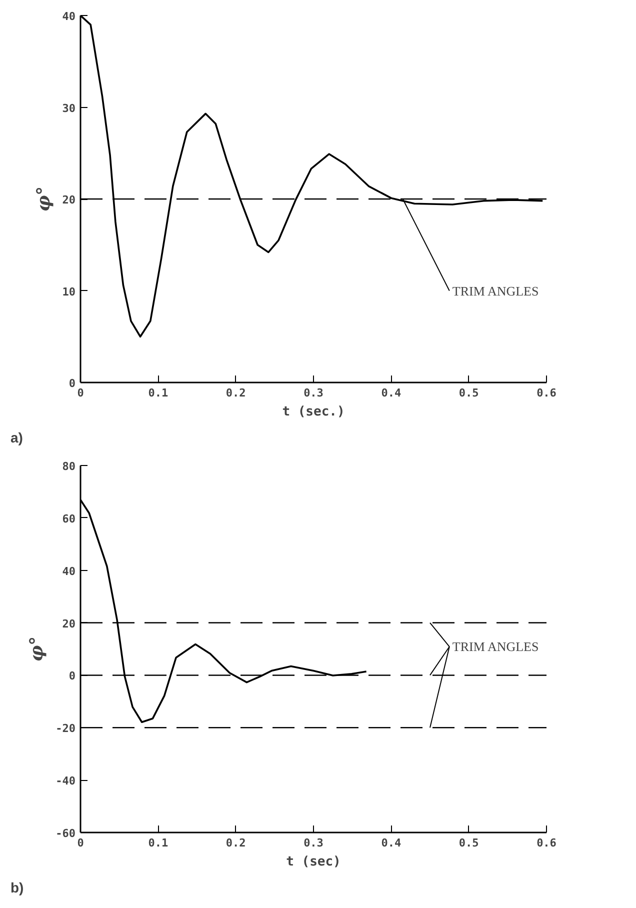 The image size is (636, 908). What do you see at coordinates (313, 862) in the screenshot?
I see `x-axis-title: t (sec)` at bounding box center [313, 862].